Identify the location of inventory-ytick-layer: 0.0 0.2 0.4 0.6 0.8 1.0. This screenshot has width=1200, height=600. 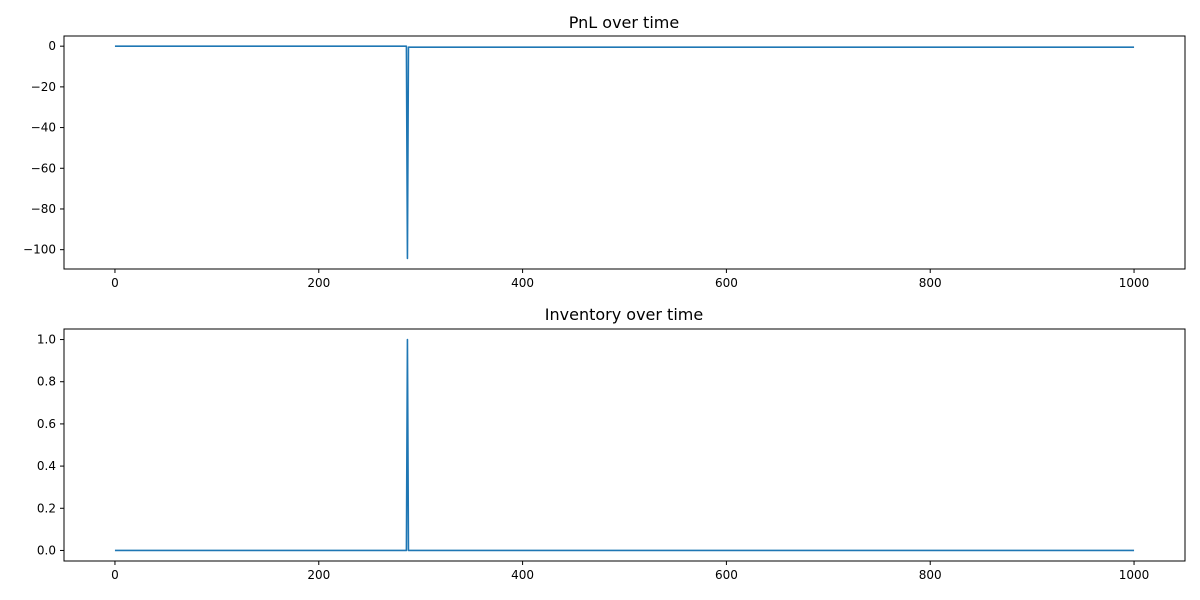
(50, 445).